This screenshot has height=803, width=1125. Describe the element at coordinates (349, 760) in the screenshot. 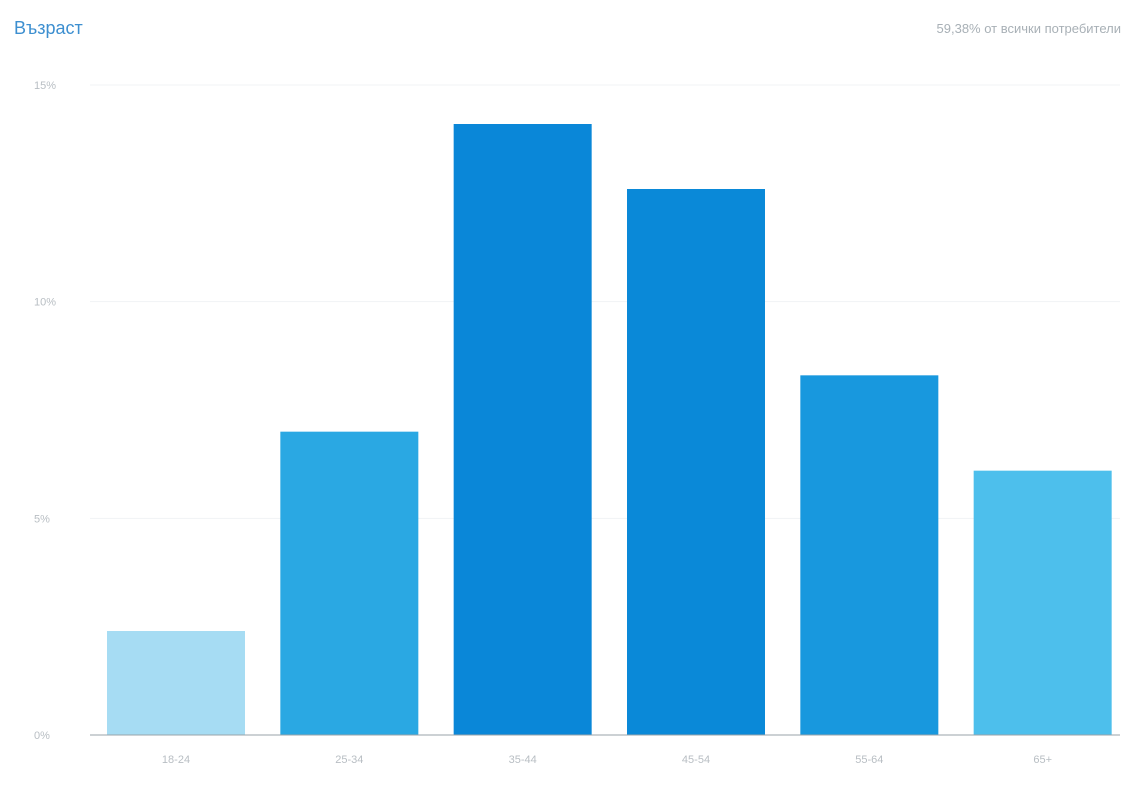

I see `x-tick-label: 25-34` at that location.